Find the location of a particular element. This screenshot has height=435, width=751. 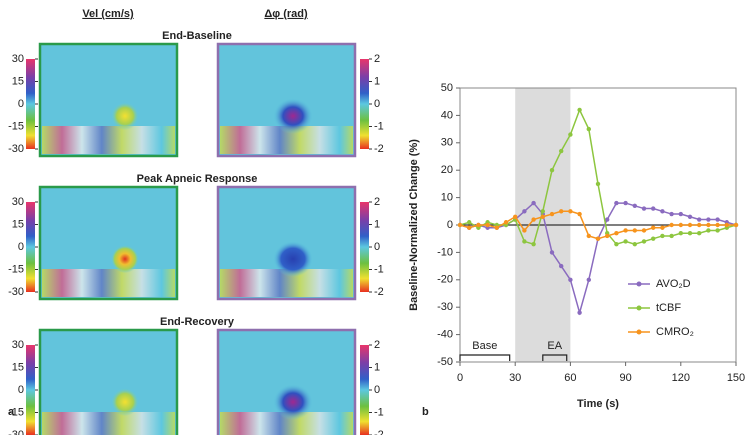

legend-label: AVO₂D is located at coordinates (673, 284).